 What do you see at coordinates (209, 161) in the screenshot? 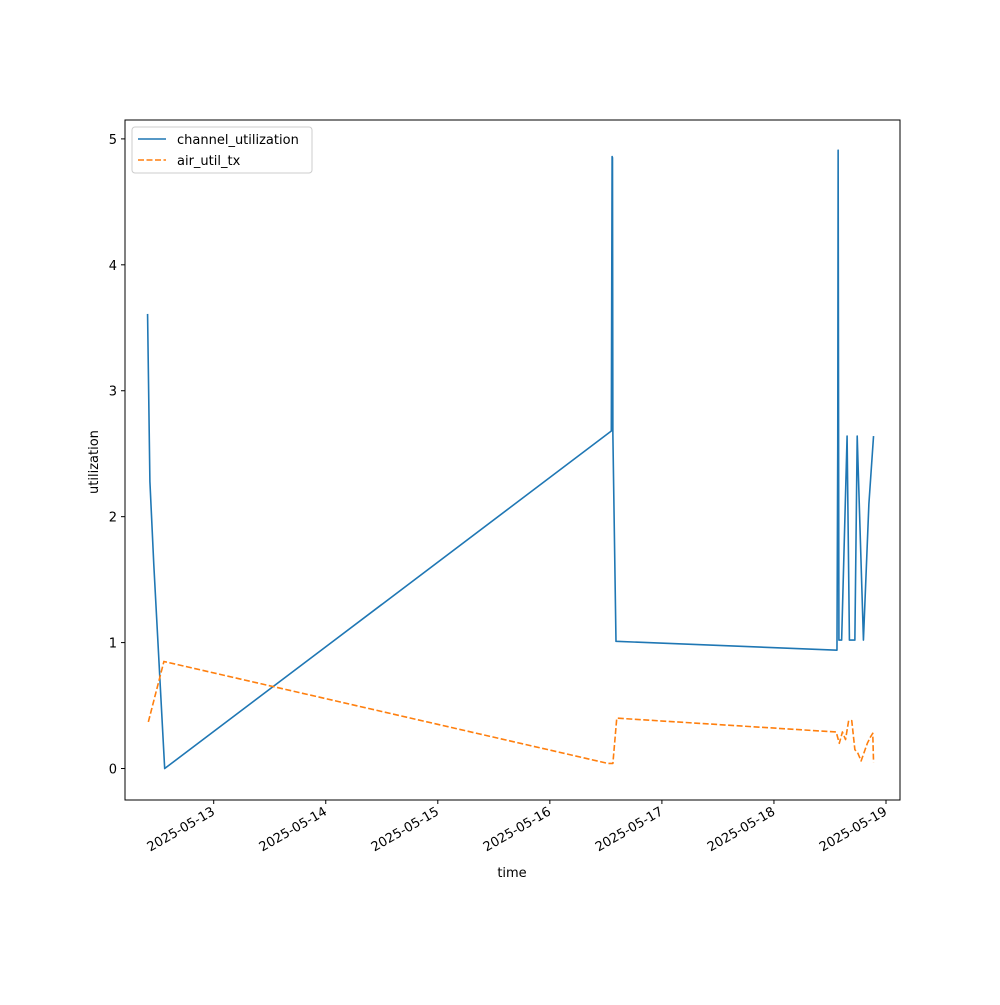
I see `legend-label-air-util-tx: air_util_tx` at bounding box center [209, 161].